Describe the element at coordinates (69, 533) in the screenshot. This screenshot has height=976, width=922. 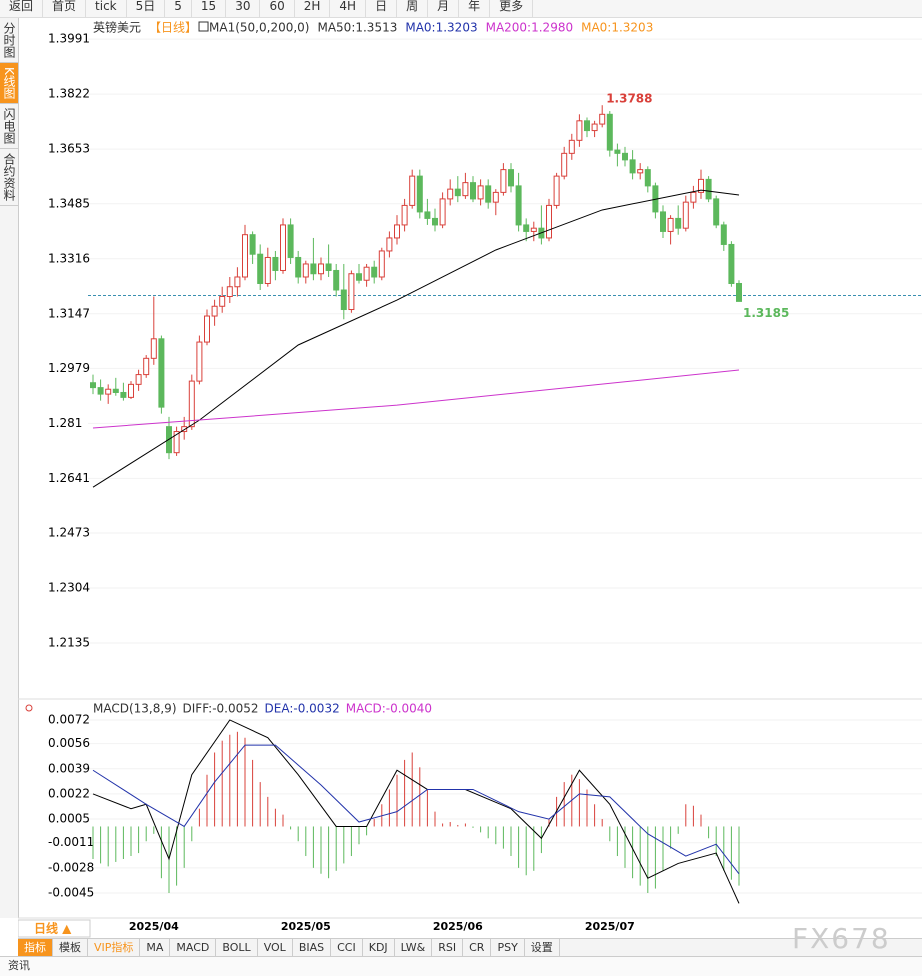
I see `y-tick-label: 1.2473` at that location.